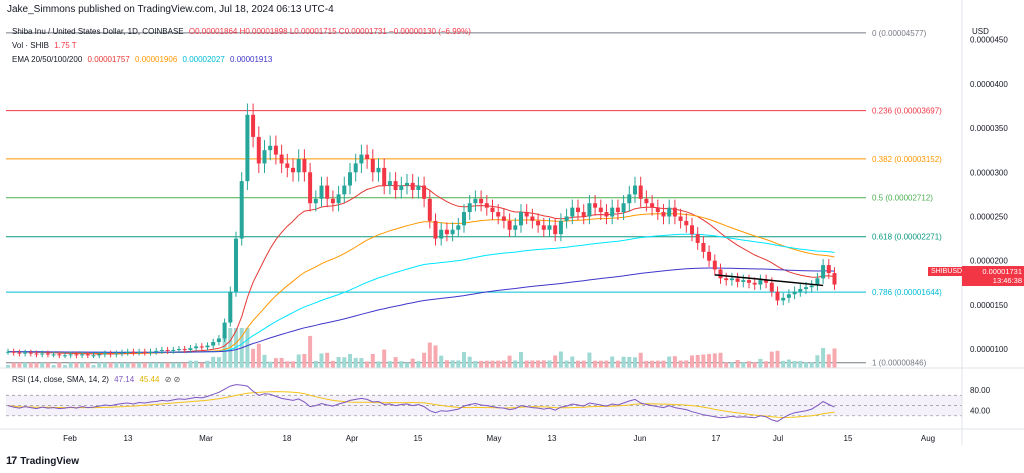 The height and width of the screenshot is (473, 1024). I want to click on rsi-value: 47.14, so click(124, 379).